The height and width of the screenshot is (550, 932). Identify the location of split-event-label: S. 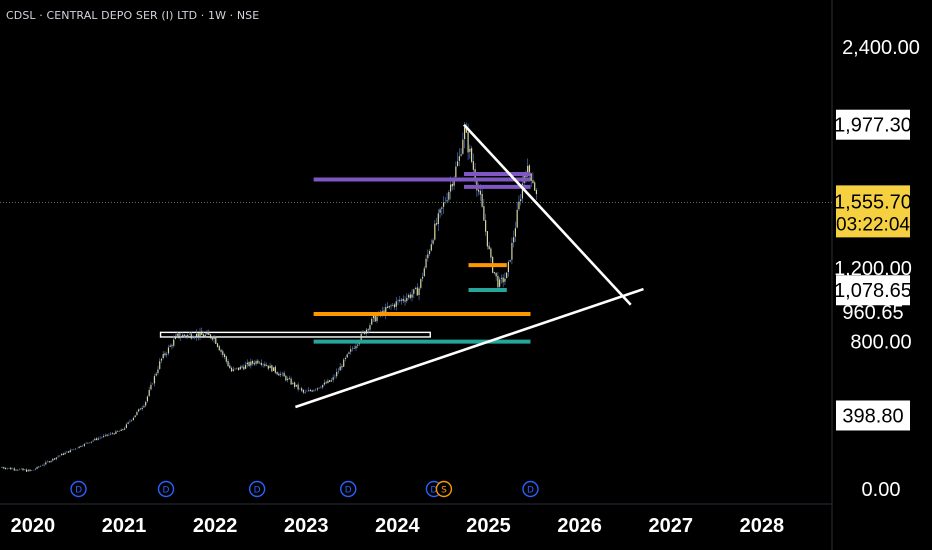
(444, 491).